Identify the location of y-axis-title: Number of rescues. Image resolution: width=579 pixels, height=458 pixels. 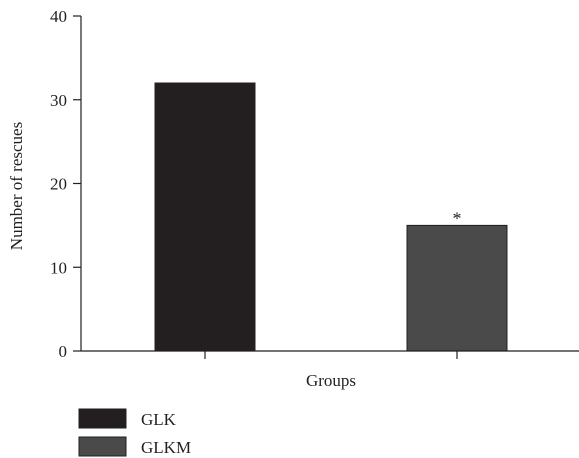
(16, 186).